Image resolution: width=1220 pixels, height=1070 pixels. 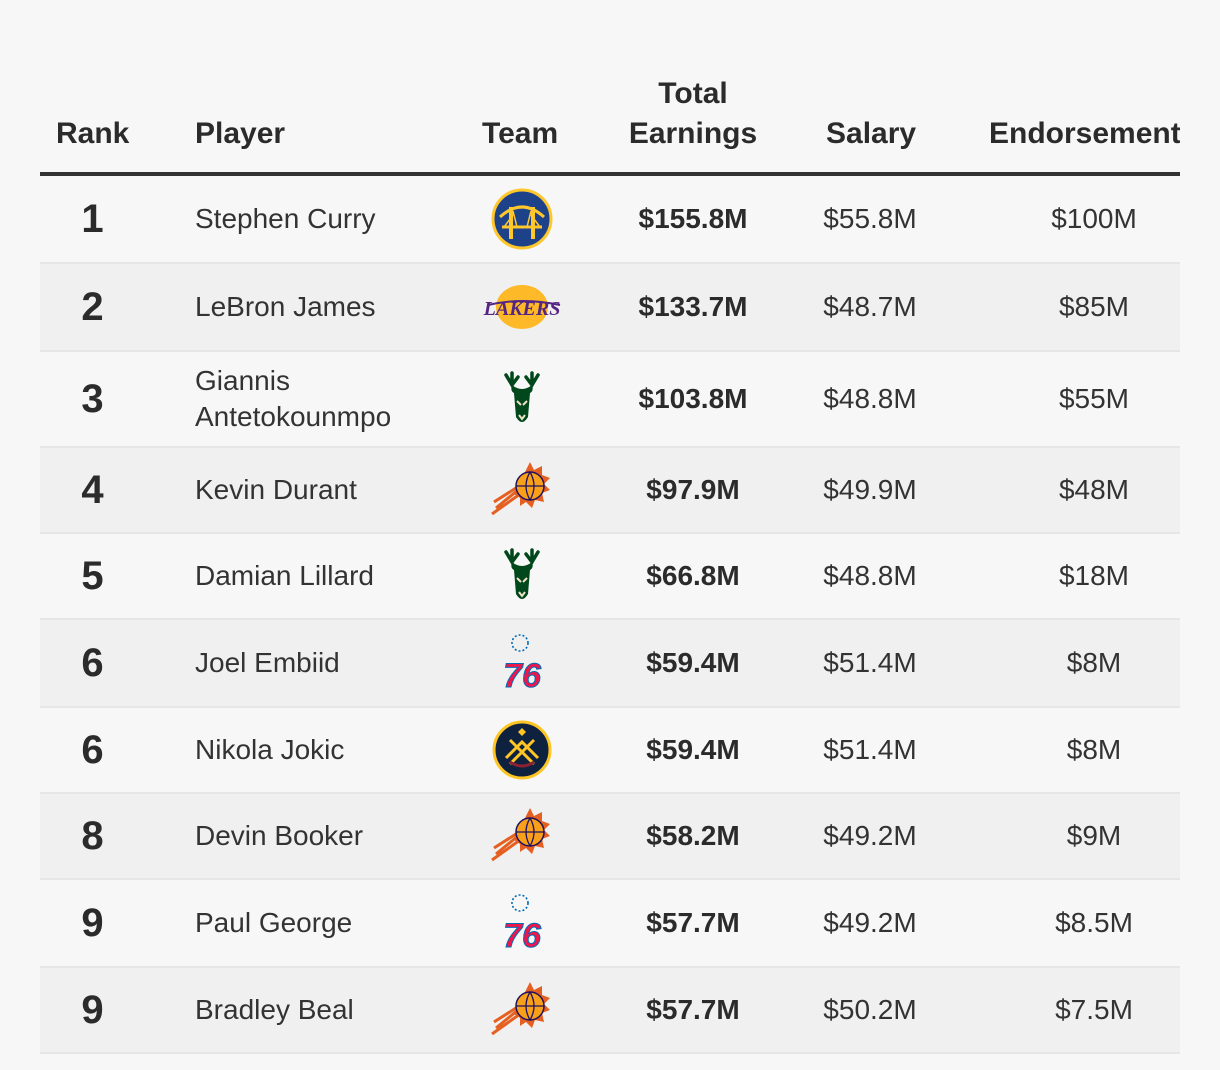 What do you see at coordinates (1094, 835) in the screenshot?
I see `endorsements-cell: $9M` at bounding box center [1094, 835].